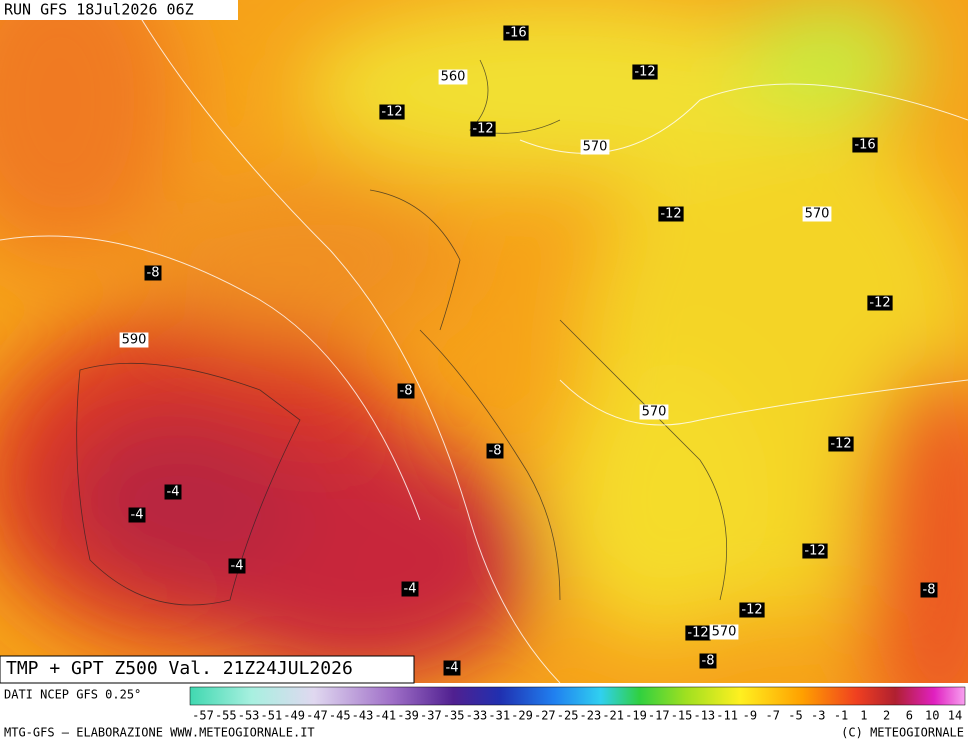 This screenshot has height=745, width=968. What do you see at coordinates (727, 716) in the screenshot?
I see `colorbar-tick-label: -11` at bounding box center [727, 716].